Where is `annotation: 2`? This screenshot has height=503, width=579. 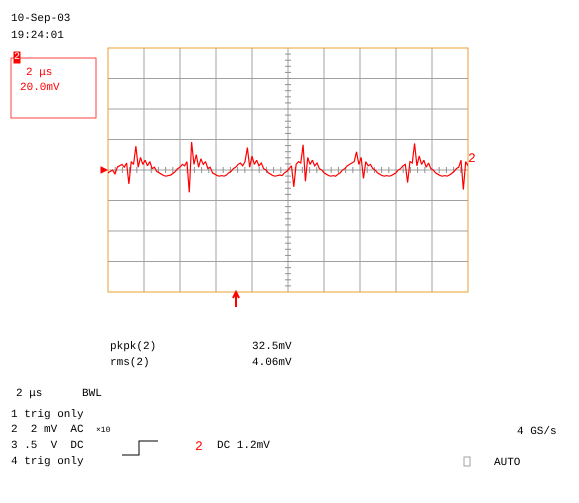 annotation: 2 is located at coordinates (472, 158).